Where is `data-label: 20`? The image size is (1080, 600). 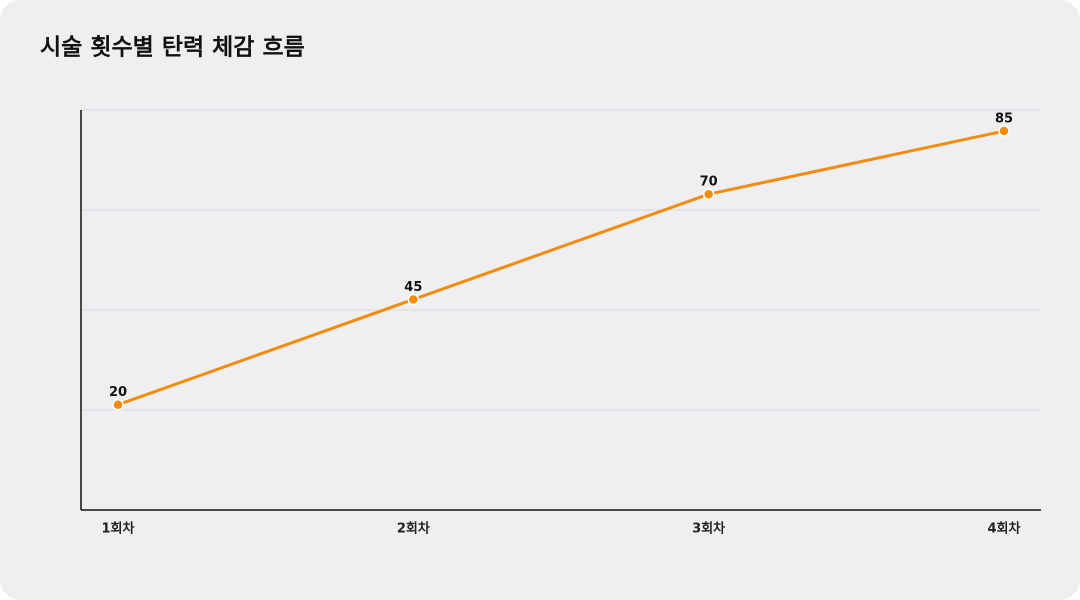 data-label: 20 is located at coordinates (118, 392).